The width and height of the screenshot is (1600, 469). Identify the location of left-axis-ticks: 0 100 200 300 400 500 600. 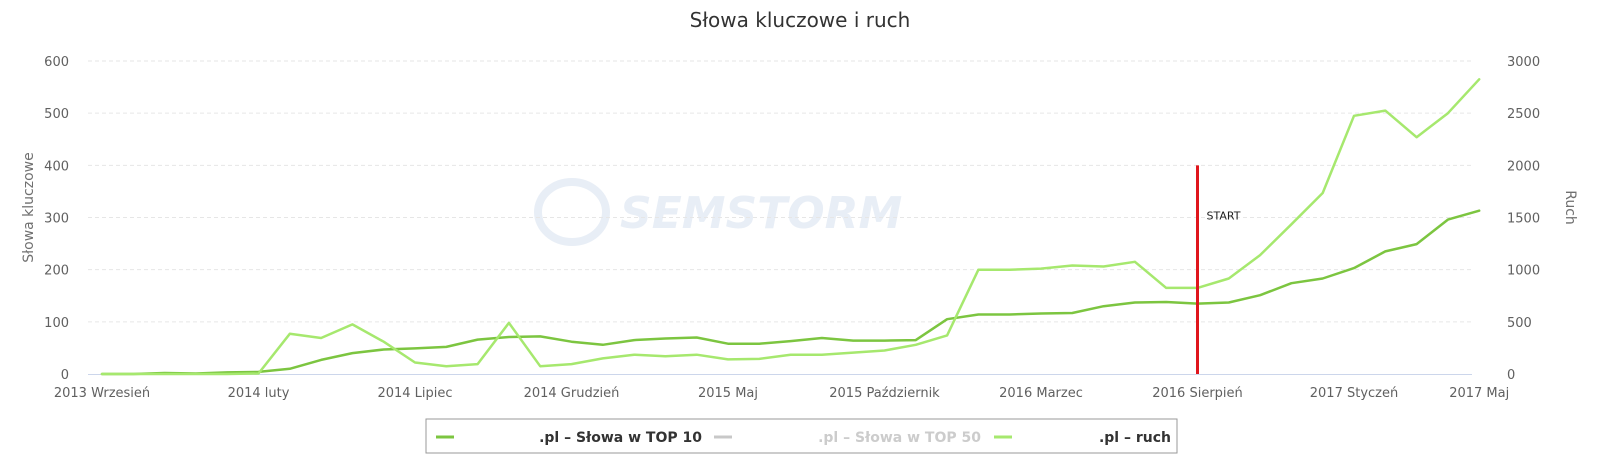
(56, 219).